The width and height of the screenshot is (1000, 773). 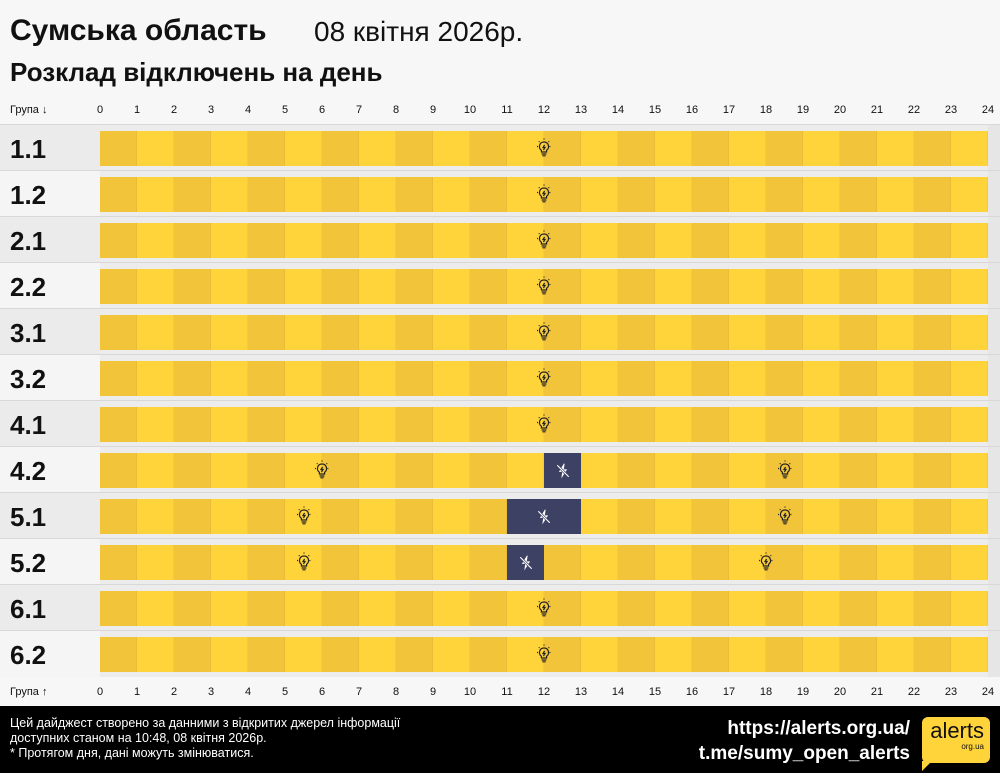 I want to click on hour-tick: 10, so click(x=470, y=110).